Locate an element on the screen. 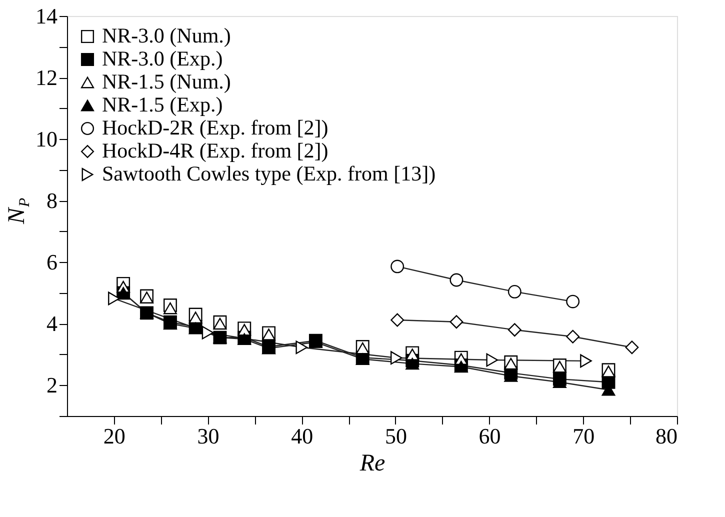 Image resolution: width=725 pixels, height=517 pixels. y-tick-label: 8 is located at coordinates (52, 201).